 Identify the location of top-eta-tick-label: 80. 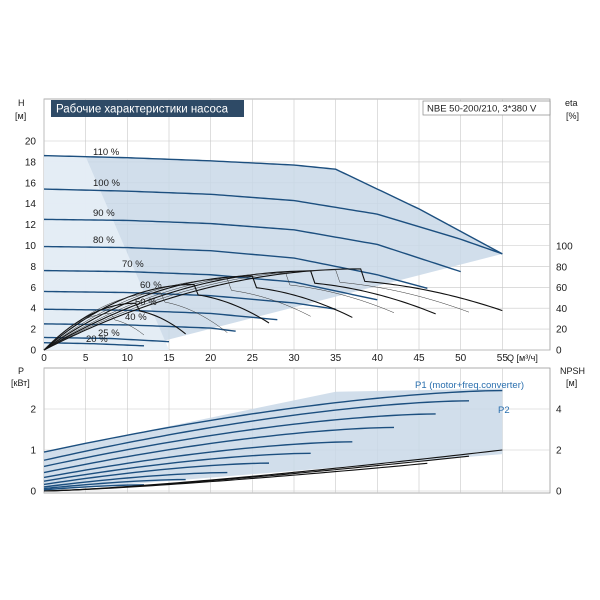
(562, 267).